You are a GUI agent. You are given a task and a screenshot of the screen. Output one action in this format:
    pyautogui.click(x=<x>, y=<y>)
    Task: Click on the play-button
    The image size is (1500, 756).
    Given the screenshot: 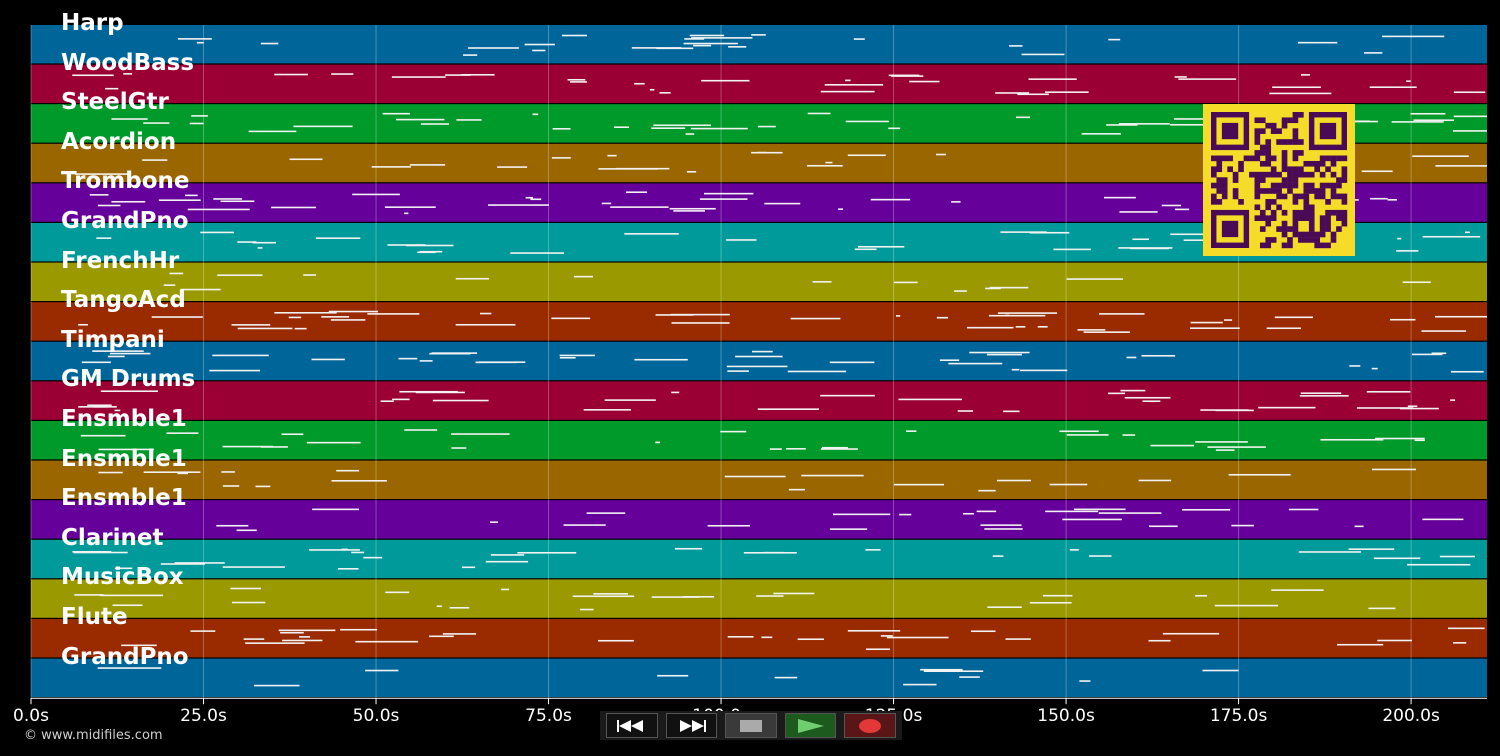 What is the action you would take?
    pyautogui.click(x=810, y=725)
    